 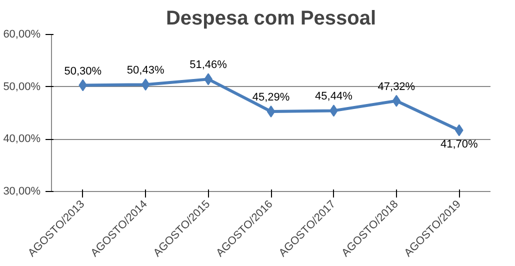 What do you see at coordinates (209, 65) in the screenshot?
I see `data-label: 51,46%` at bounding box center [209, 65].